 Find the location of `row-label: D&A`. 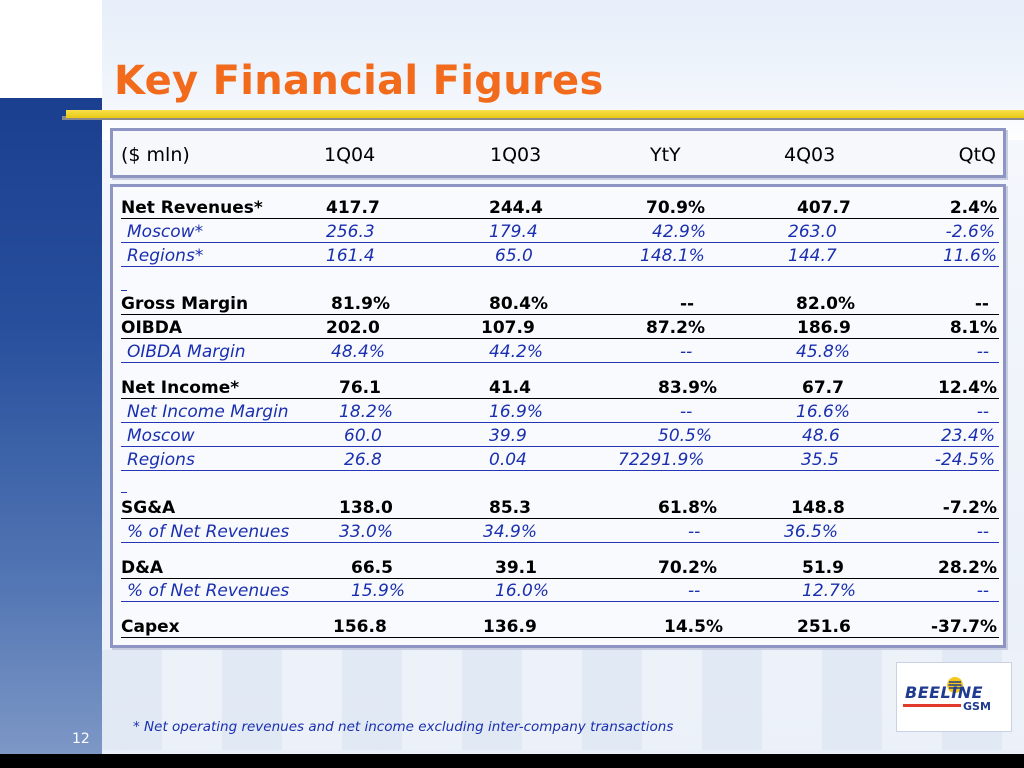

row-label: D&A is located at coordinates (142, 568).